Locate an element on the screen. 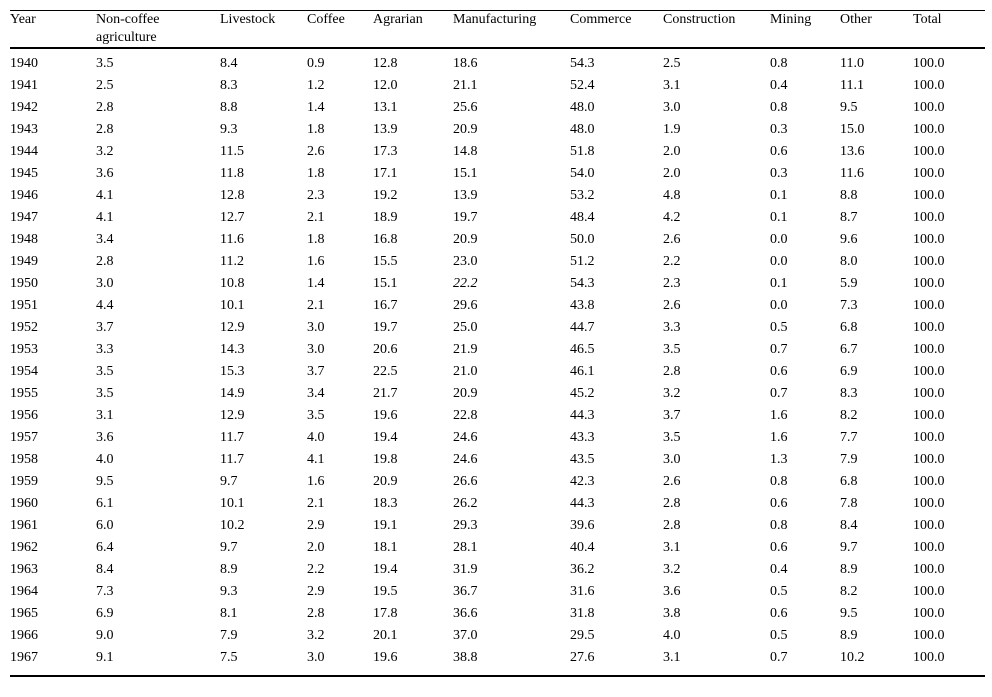 Image resolution: width=992 pixels, height=697 pixels. table-row: 1942 2.8 8.8 1.4 13.1 25.6 48.0 3.0 0.8 9.5 100.0 is located at coordinates (497, 108).